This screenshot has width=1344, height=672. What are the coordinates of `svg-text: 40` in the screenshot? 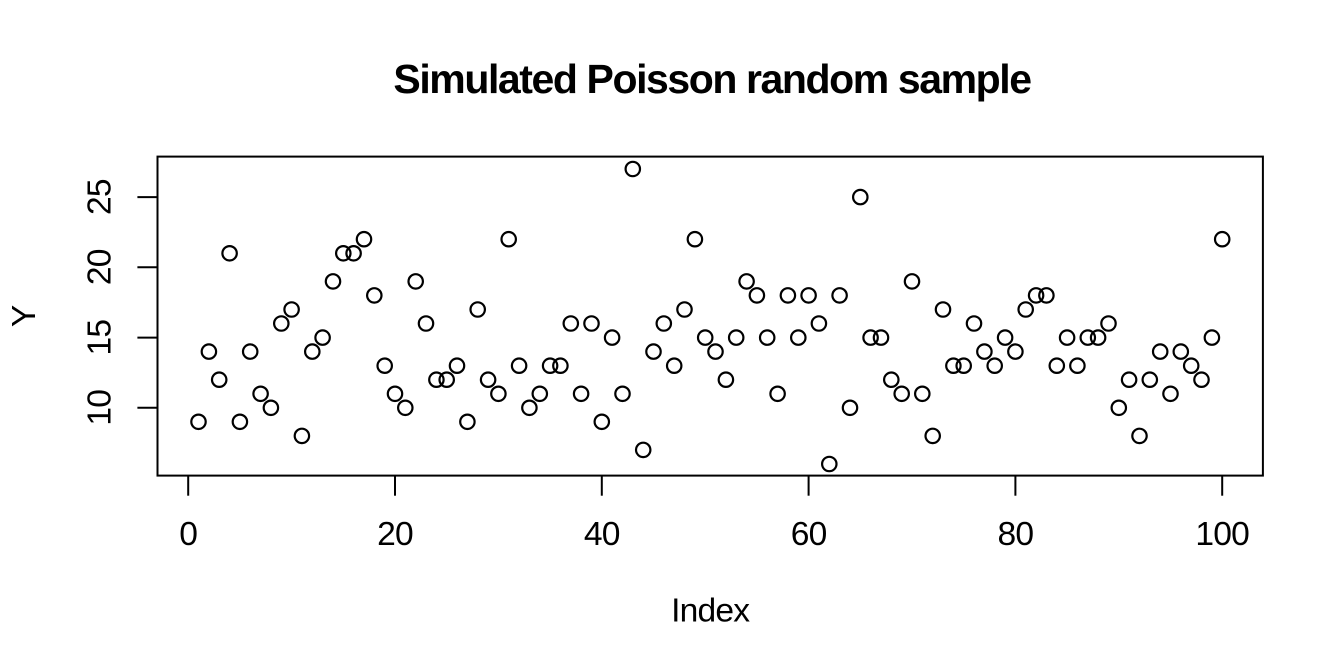 It's located at (602, 534).